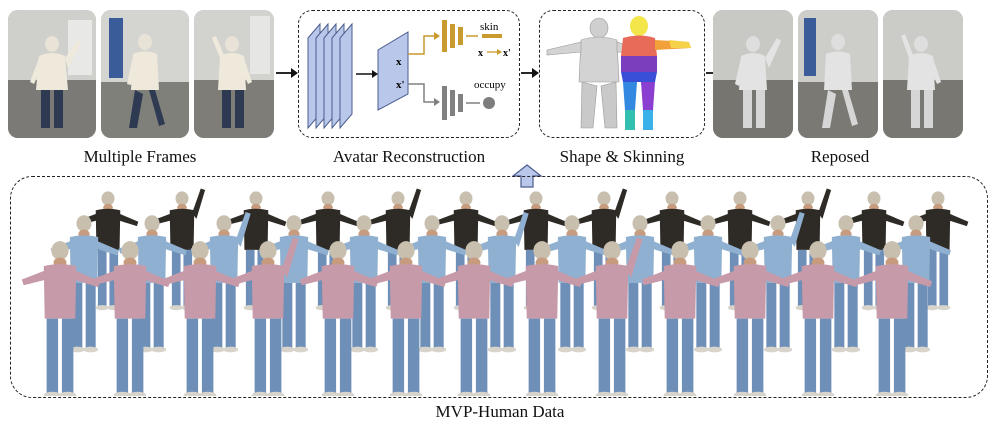  What do you see at coordinates (393, 71) in the screenshot?
I see `feature-plane` at bounding box center [393, 71].